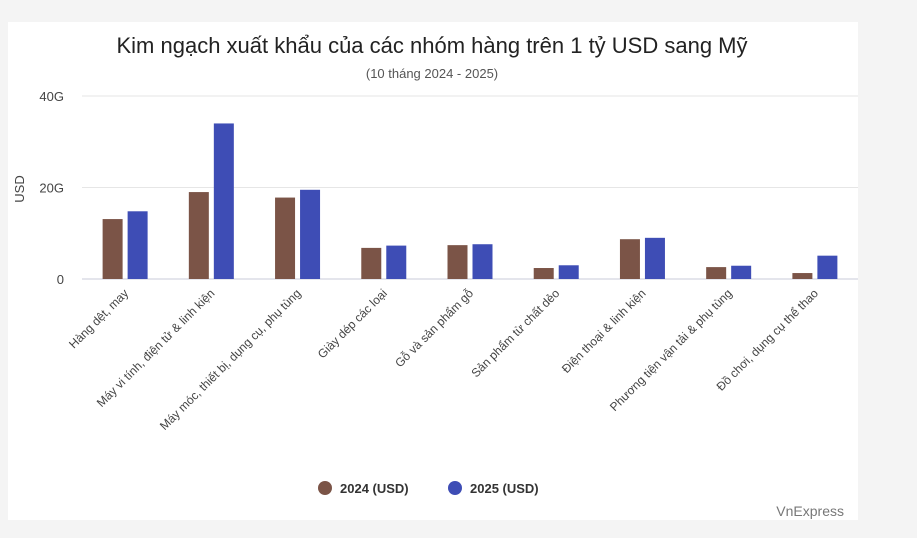 The height and width of the screenshot is (538, 917). What do you see at coordinates (51, 96) in the screenshot?
I see `y-tick-label: 40G` at bounding box center [51, 96].